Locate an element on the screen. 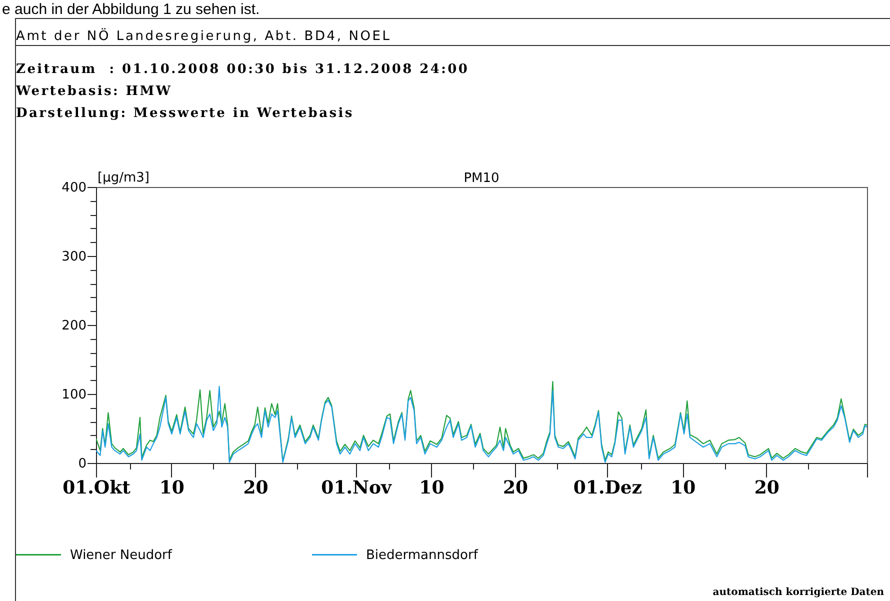 The image size is (890, 601). y-axis-title: [μg/m3] is located at coordinates (124, 178).